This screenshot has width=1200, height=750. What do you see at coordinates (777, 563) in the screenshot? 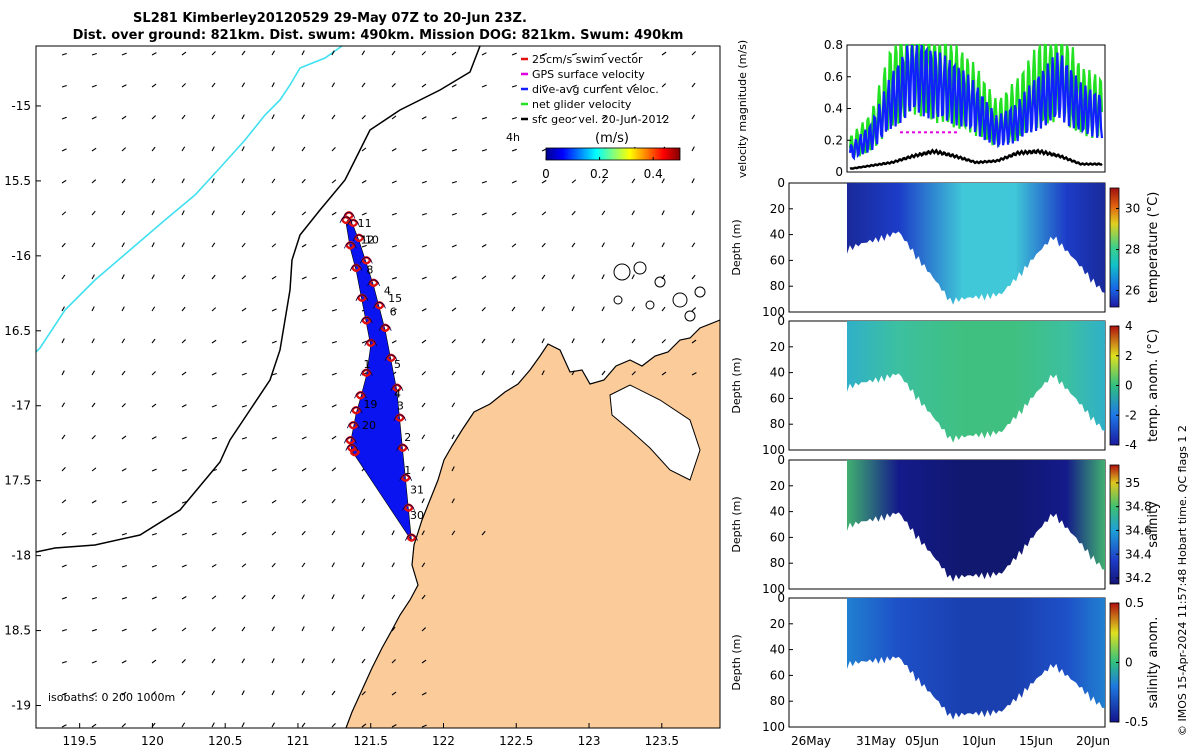
I see `depth-tick-label: 80` at bounding box center [777, 563].